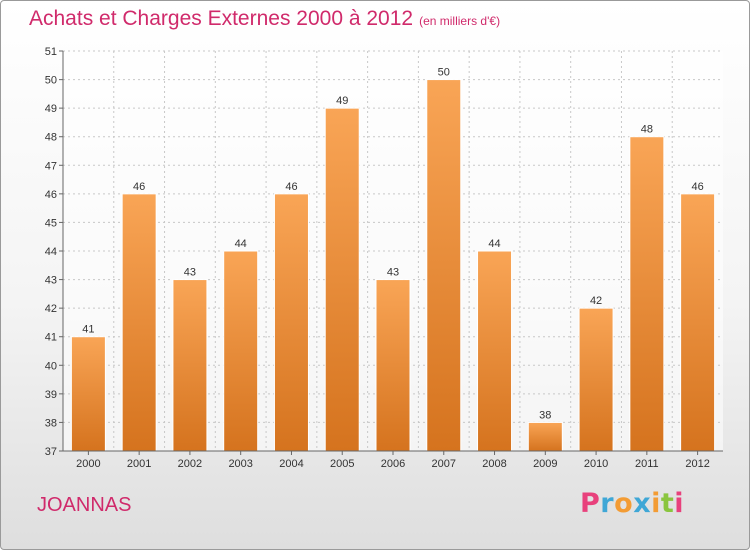 The width and height of the screenshot is (750, 550). What do you see at coordinates (84, 505) in the screenshot?
I see `commune-name: JOANNAS` at bounding box center [84, 505].